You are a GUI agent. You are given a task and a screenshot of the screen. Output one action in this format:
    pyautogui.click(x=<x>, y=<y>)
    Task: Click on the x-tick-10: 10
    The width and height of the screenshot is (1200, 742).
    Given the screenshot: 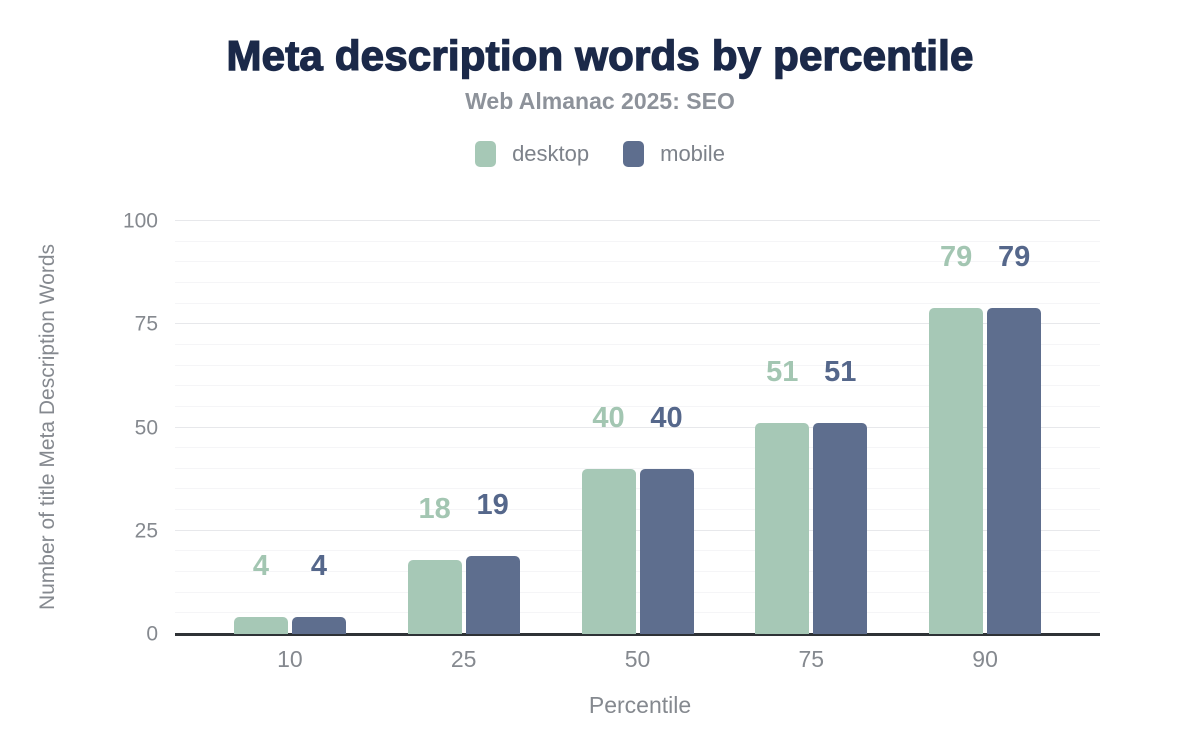 What is the action you would take?
    pyautogui.click(x=290, y=659)
    